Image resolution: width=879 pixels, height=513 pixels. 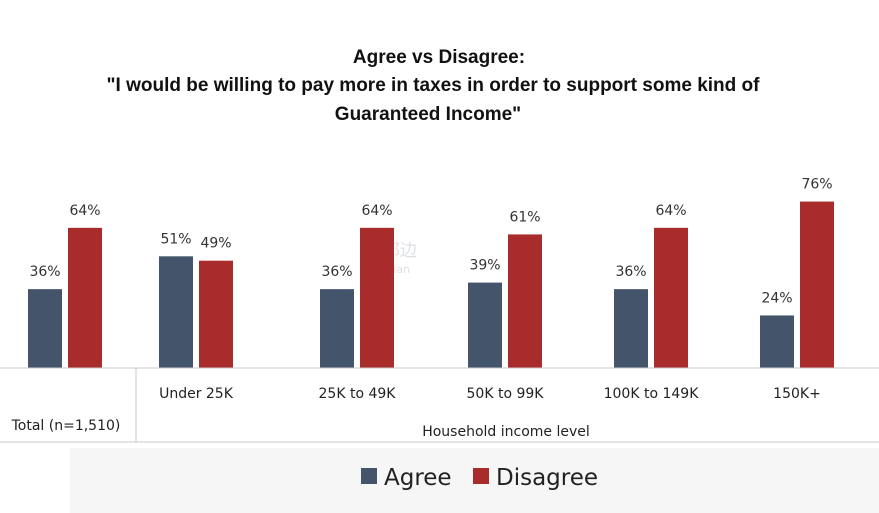 I want to click on category-label-50k-to-99k: 50K to 99K, so click(x=506, y=394).